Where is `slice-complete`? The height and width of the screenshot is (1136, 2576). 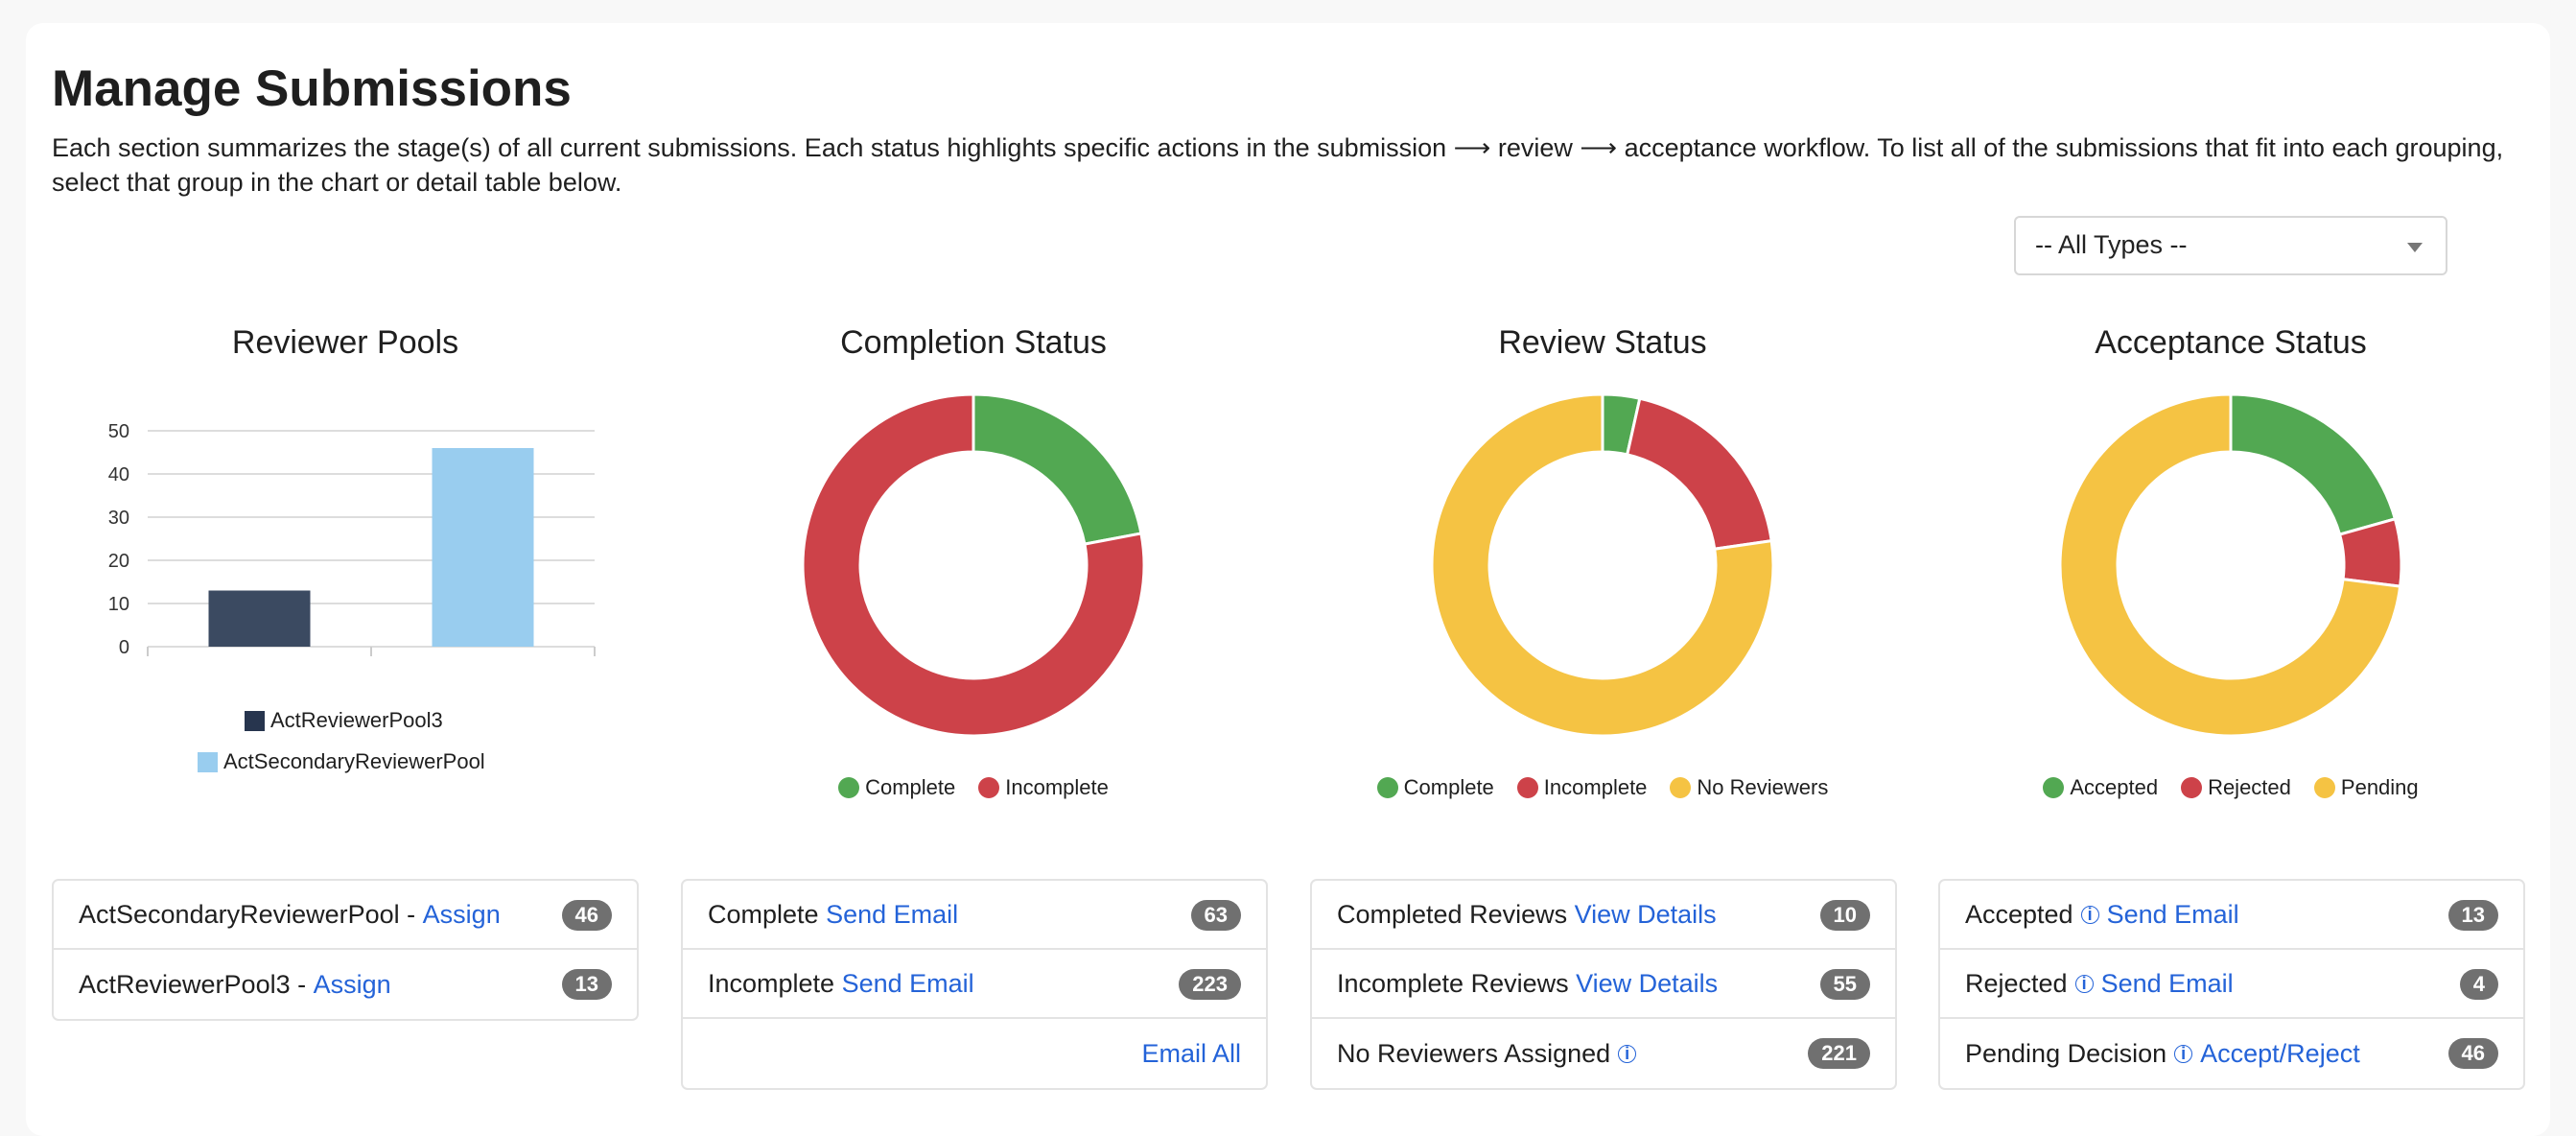
slice-complete is located at coordinates (1057, 469).